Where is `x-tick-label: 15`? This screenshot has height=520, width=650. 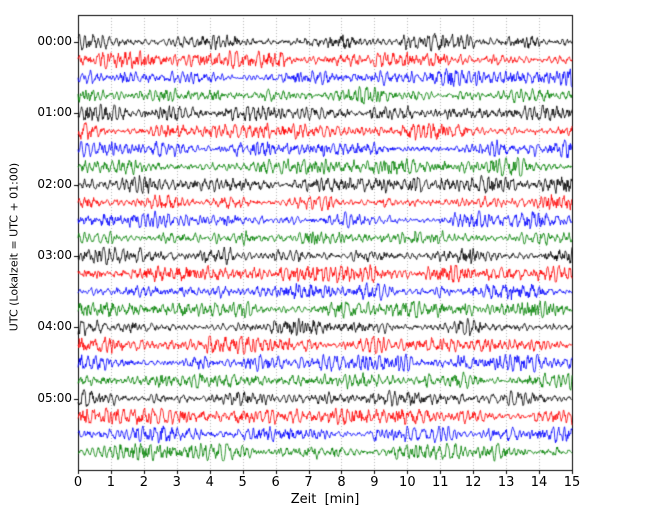
x-tick-label: 15 is located at coordinates (572, 482).